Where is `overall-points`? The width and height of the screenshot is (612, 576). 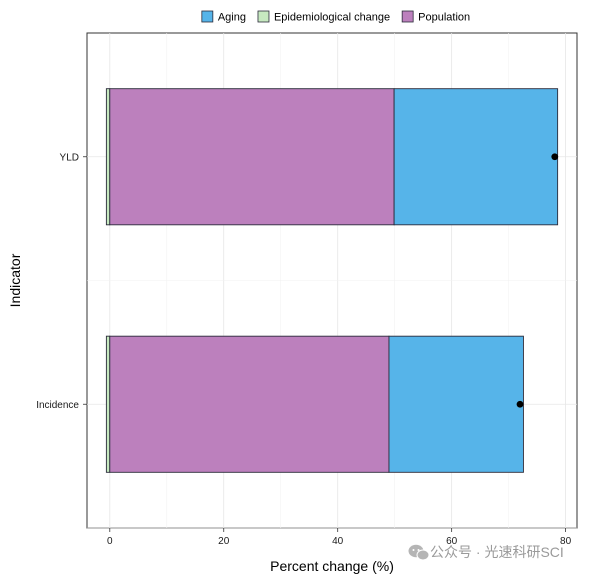 overall-points is located at coordinates (537, 280).